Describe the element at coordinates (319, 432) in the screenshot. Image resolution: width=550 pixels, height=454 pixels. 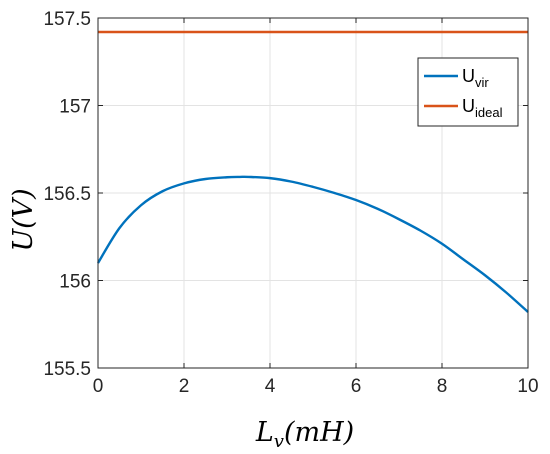
I see `x-axis-label-unit: (mH)` at that location.